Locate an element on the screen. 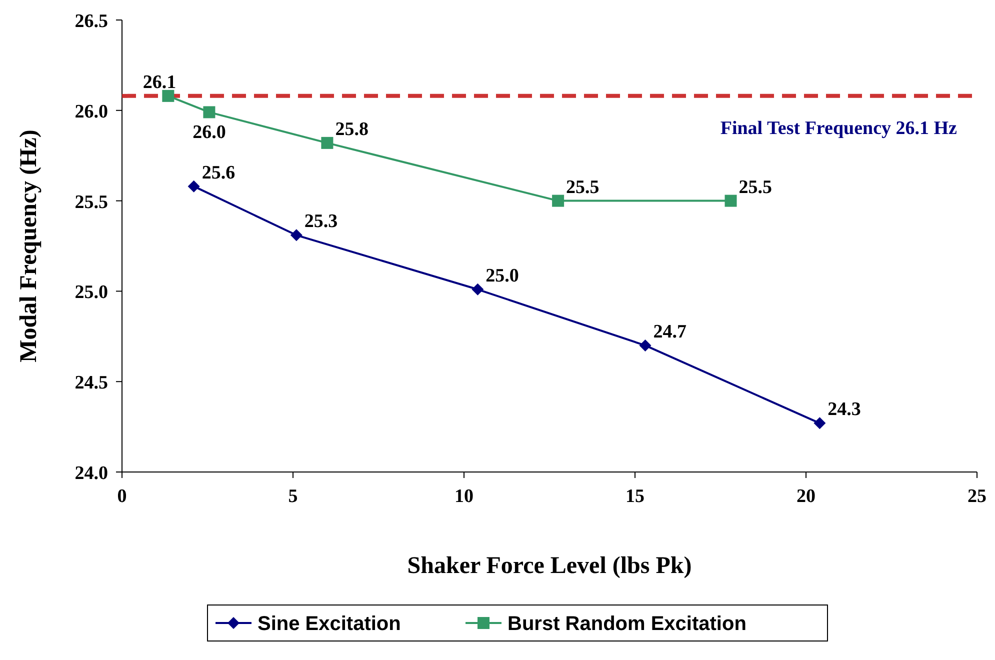 The height and width of the screenshot is (660, 995). data-label: 24.3 is located at coordinates (844, 409).